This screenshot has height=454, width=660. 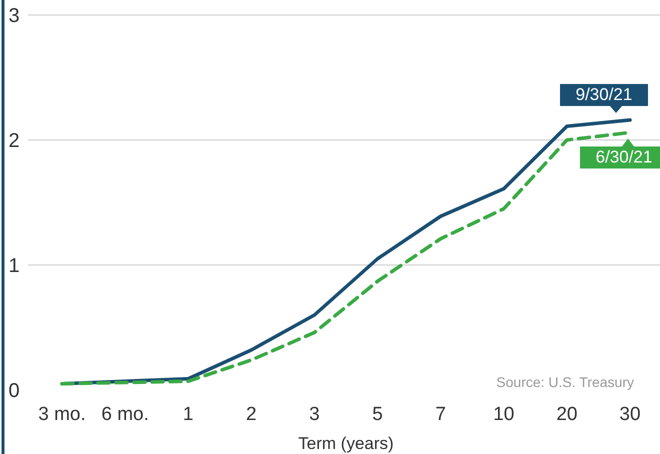 What do you see at coordinates (14, 141) in the screenshot?
I see `y-tick-label: 2` at bounding box center [14, 141].